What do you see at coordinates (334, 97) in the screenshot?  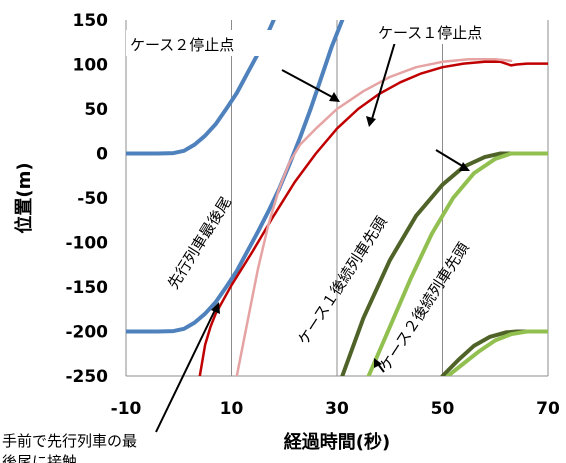 I see `arrow-case2-stop-head` at bounding box center [334, 97].